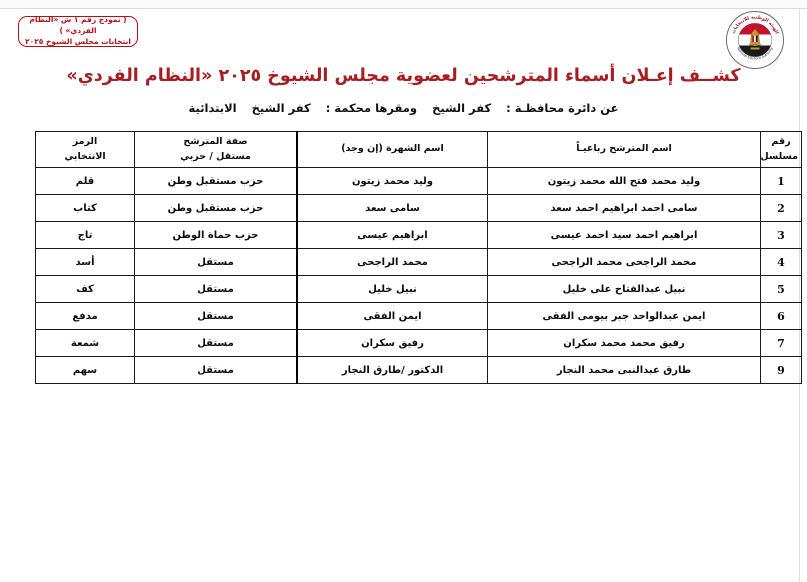  I want to click on cell-serial: 4, so click(781, 262).